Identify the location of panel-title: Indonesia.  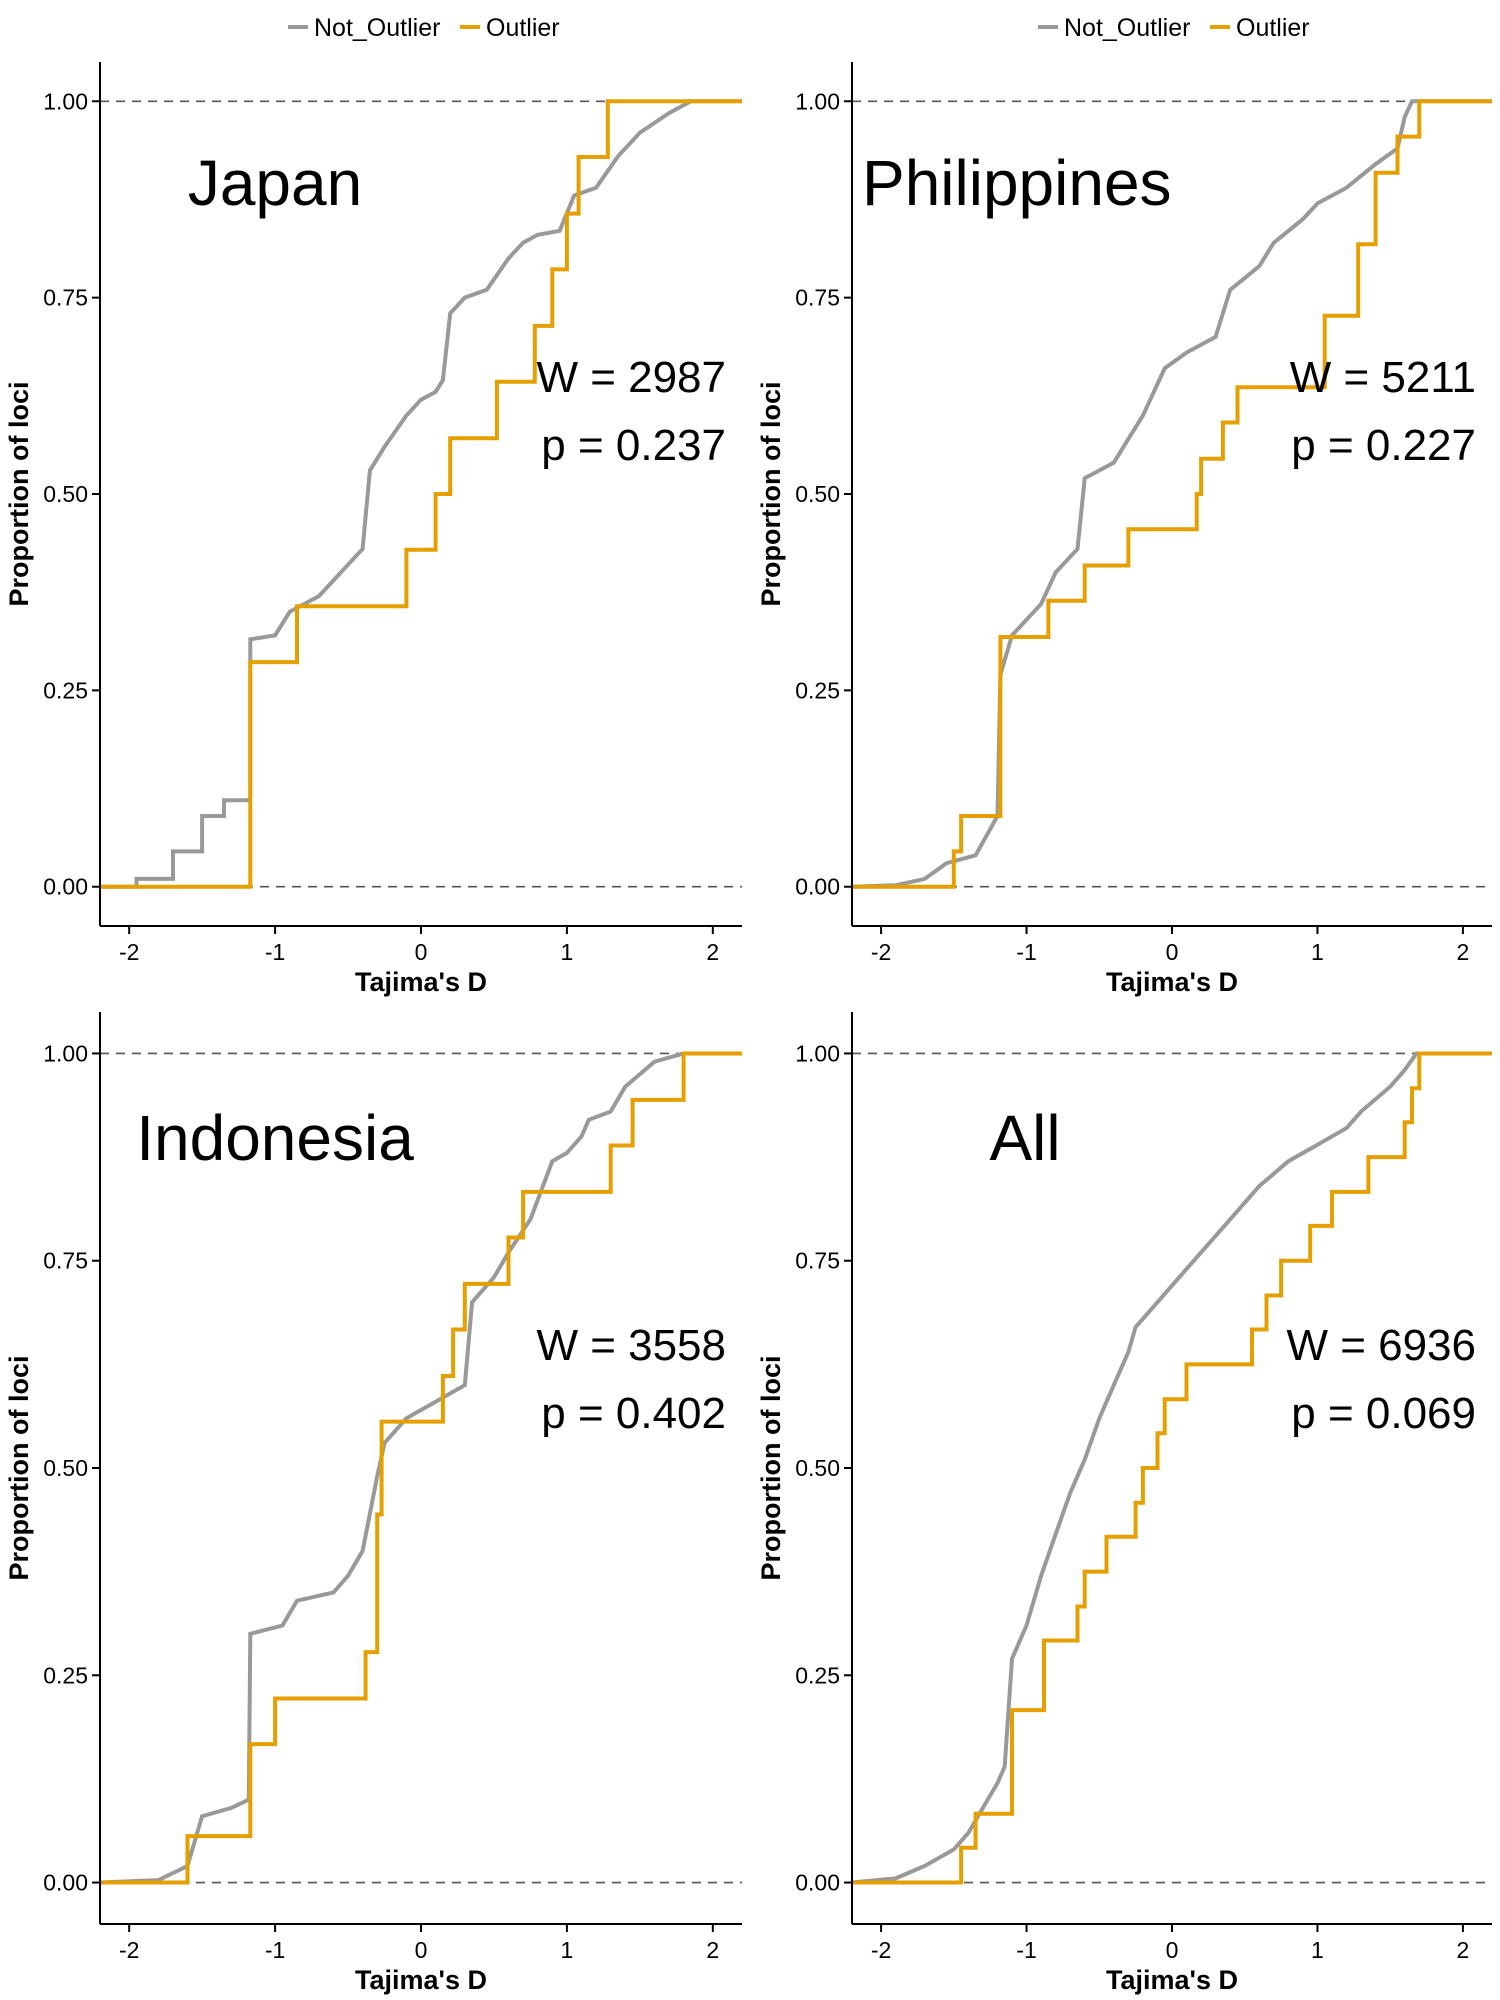
(275, 1138).